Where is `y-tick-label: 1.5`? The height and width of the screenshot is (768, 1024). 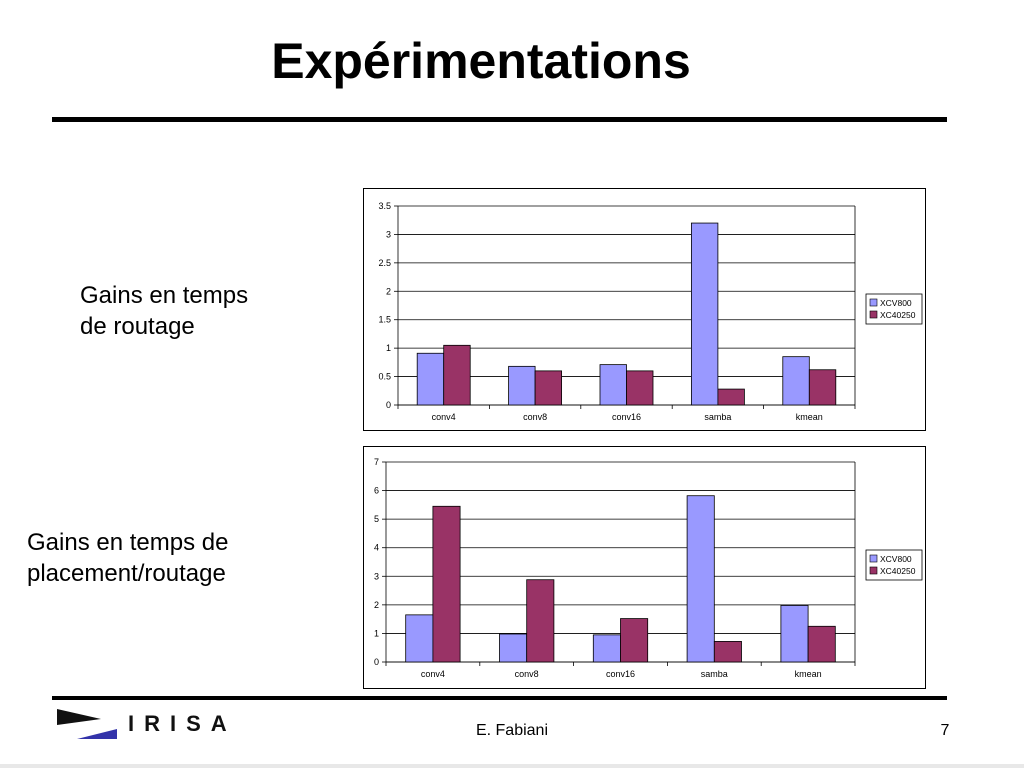 y-tick-label: 1.5 is located at coordinates (384, 320).